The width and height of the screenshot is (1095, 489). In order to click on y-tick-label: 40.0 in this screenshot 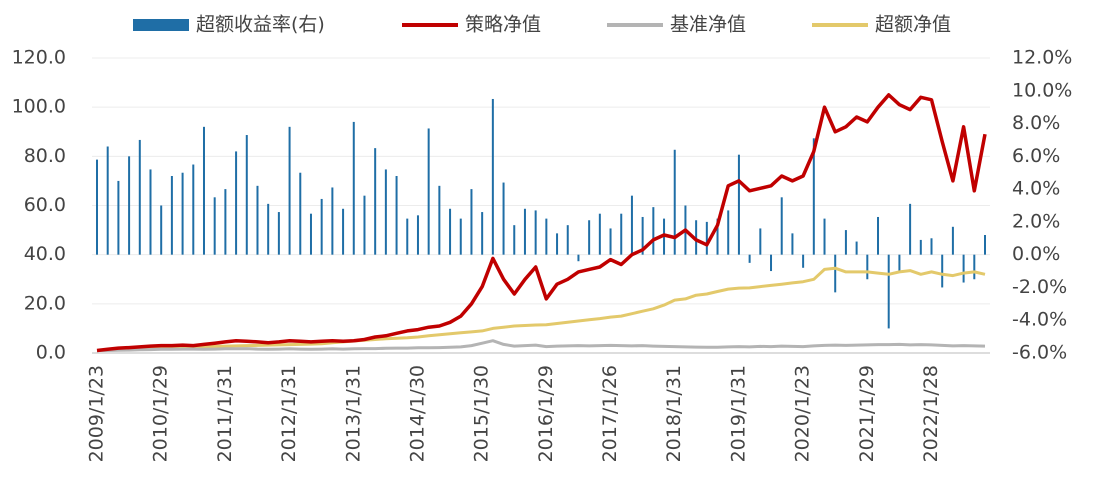, I will do `click(45, 254)`.